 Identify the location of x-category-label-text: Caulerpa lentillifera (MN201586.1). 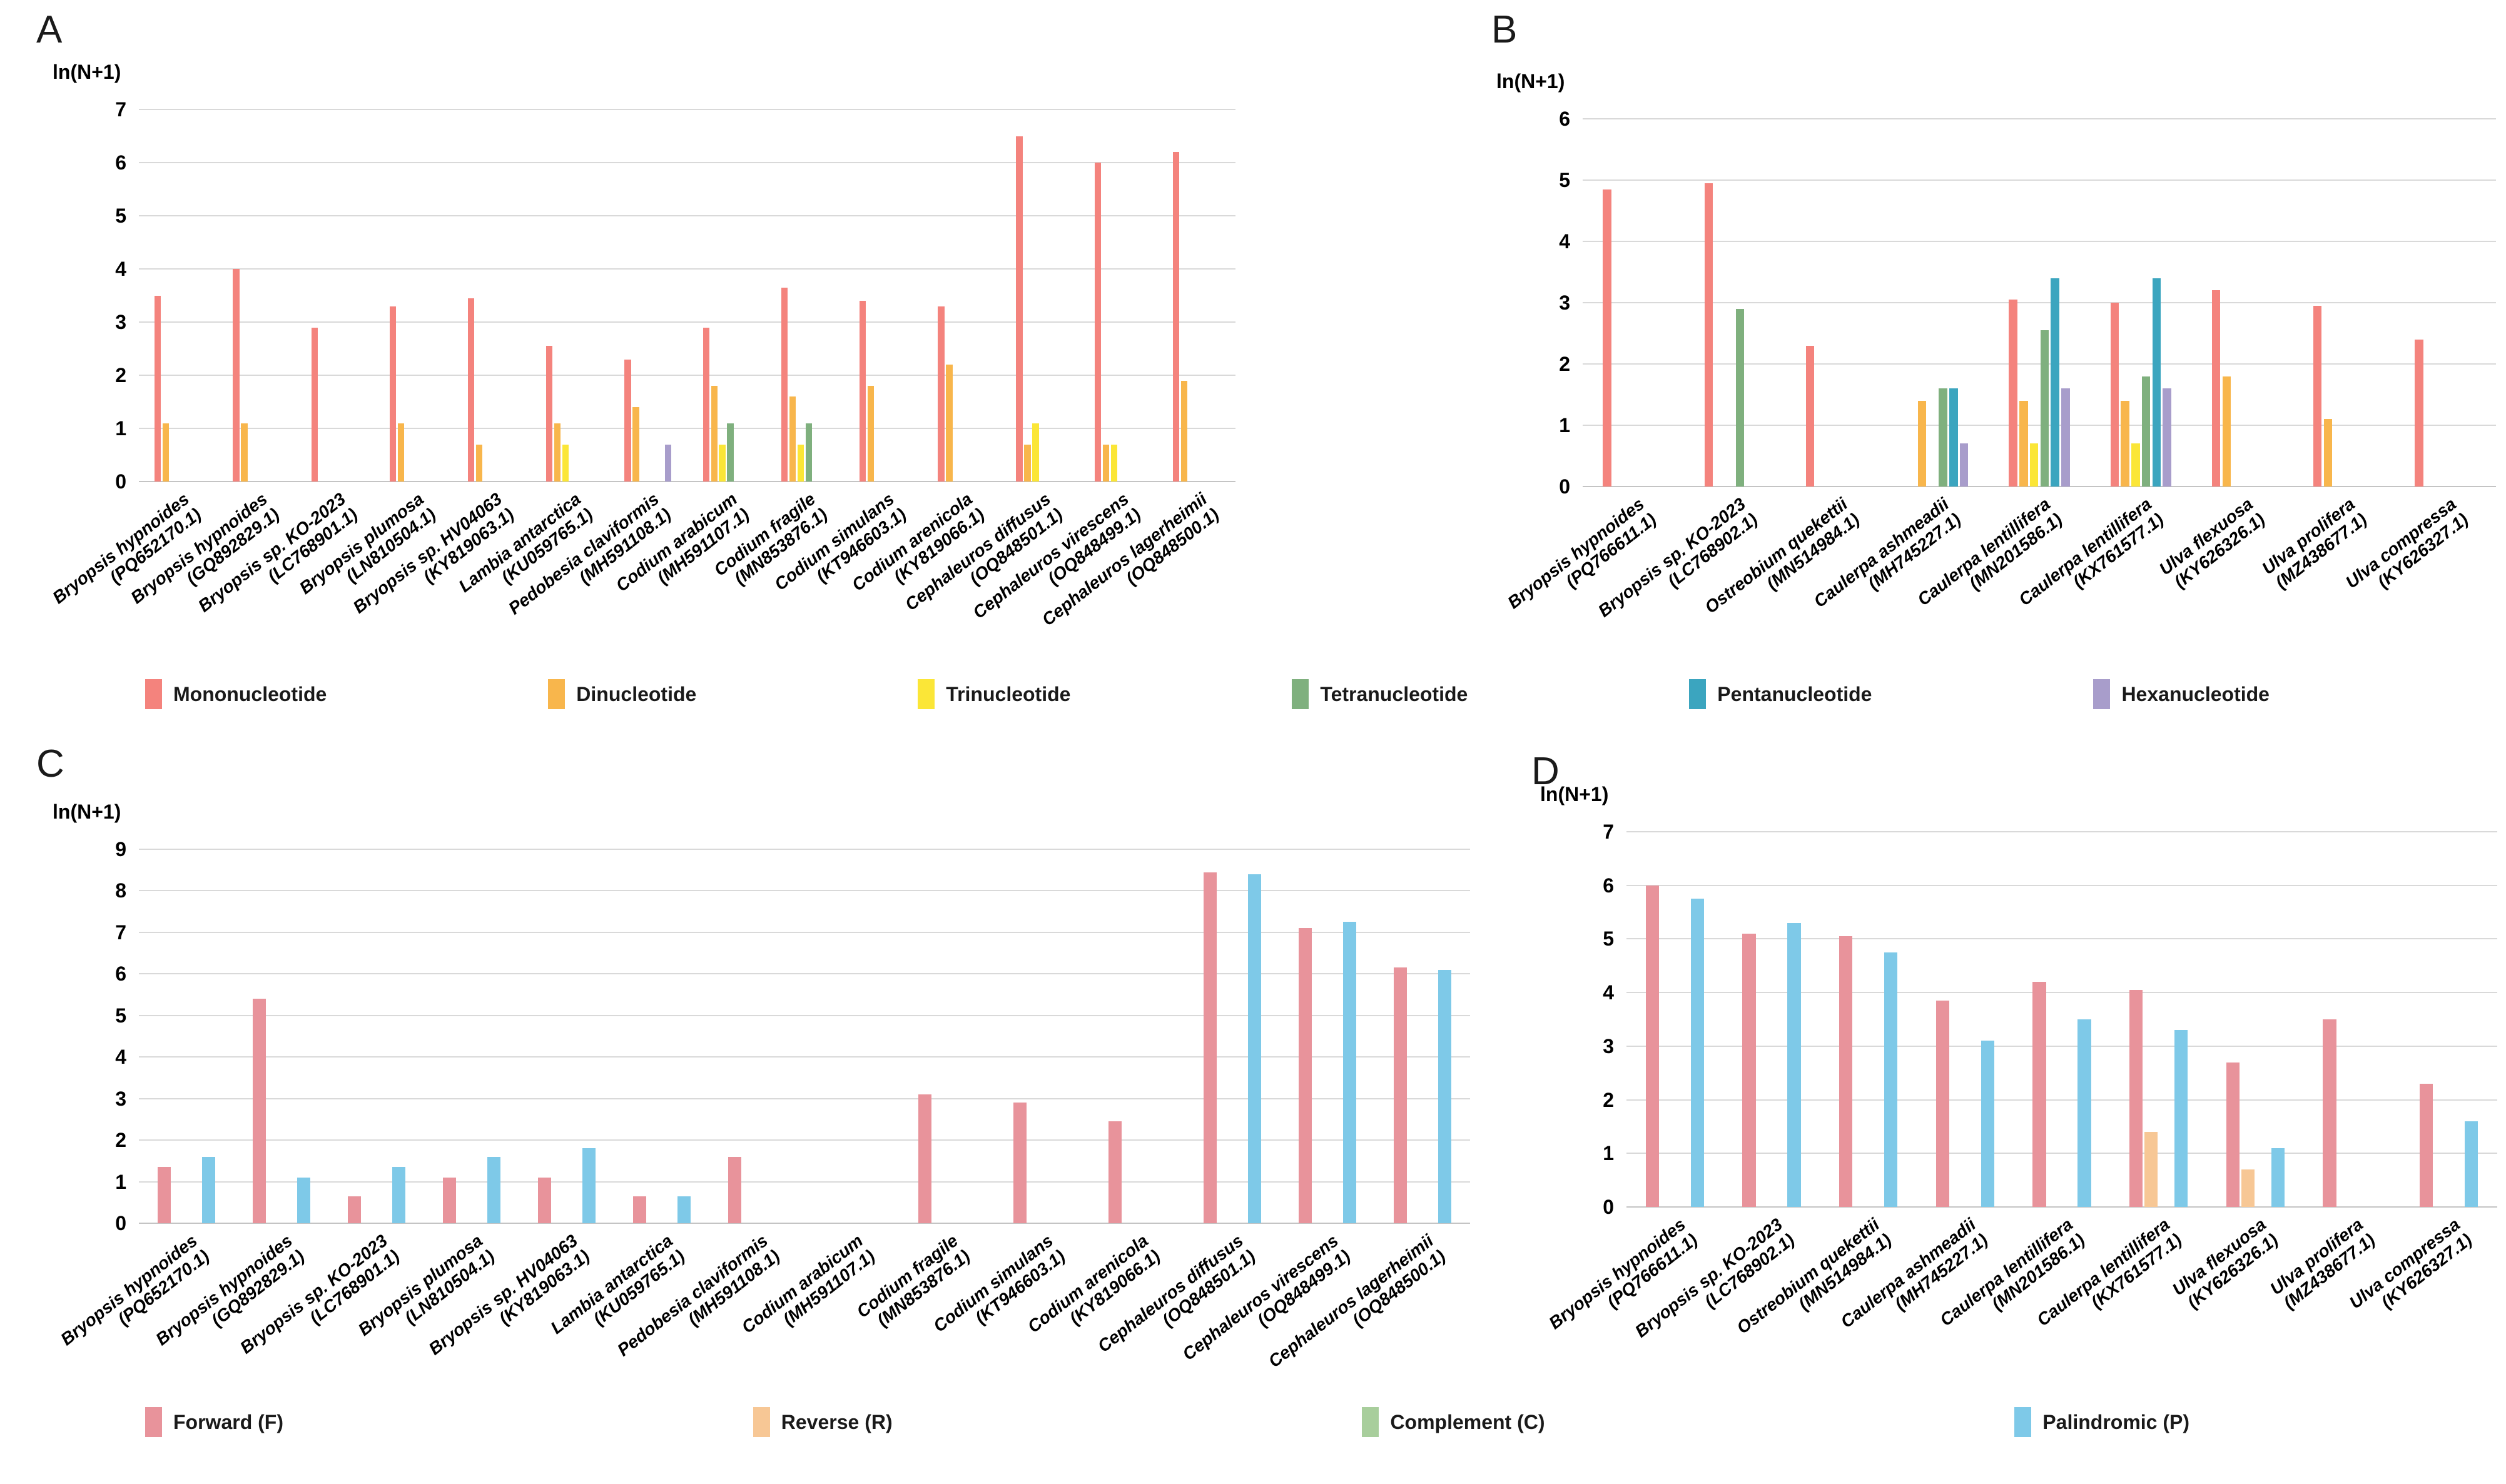
(2012, 1280).